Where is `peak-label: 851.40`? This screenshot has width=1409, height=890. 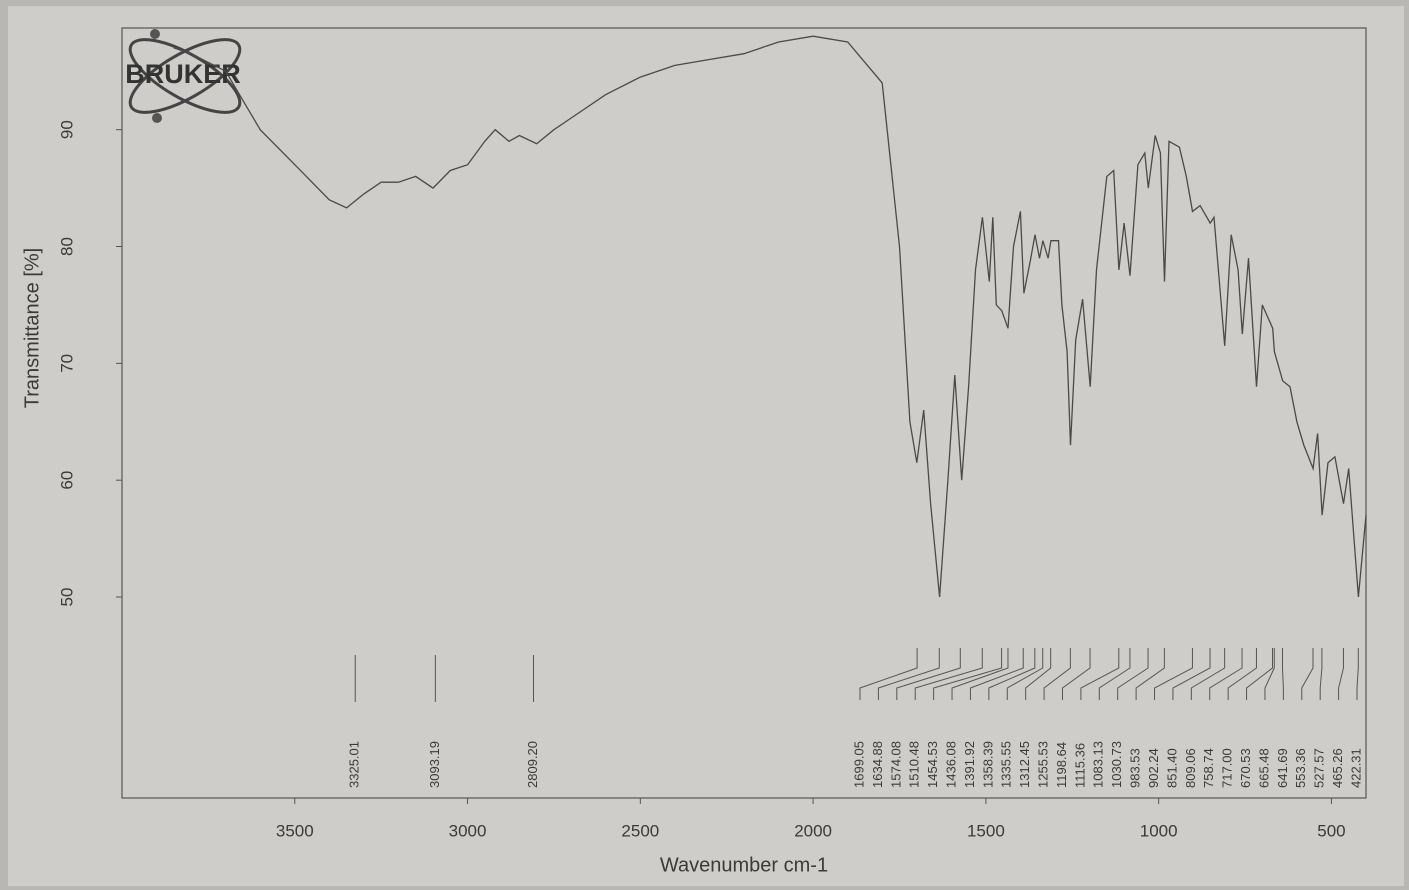
peak-label: 851.40 is located at coordinates (1171, 768).